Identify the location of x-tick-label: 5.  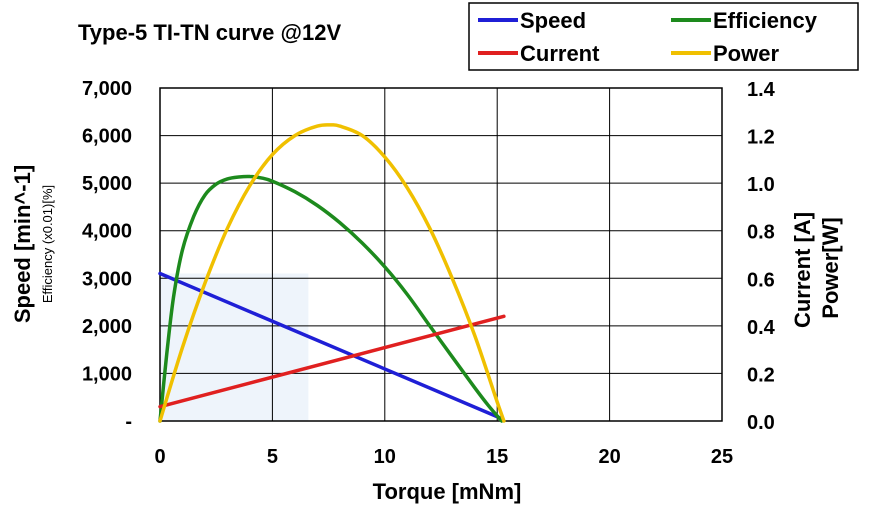
(272, 457).